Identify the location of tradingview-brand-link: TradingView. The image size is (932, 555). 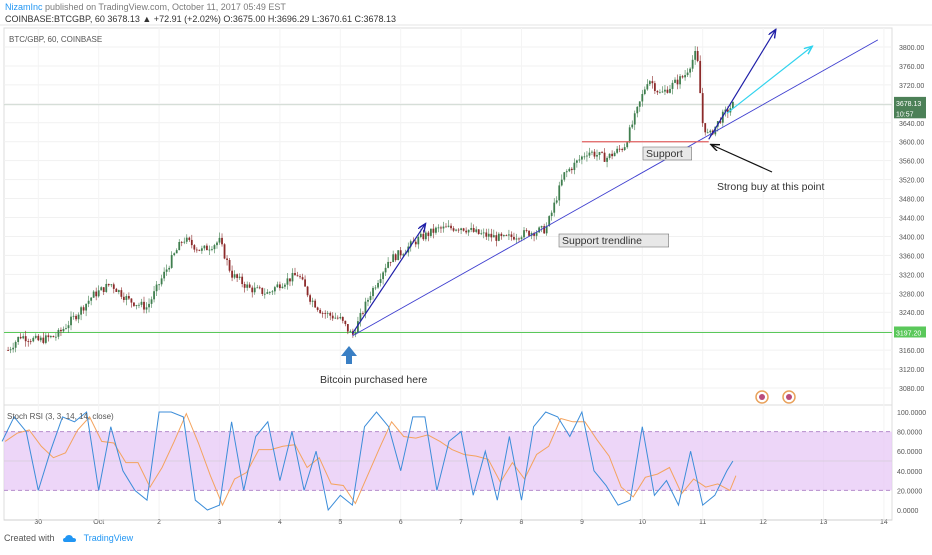
(108, 538).